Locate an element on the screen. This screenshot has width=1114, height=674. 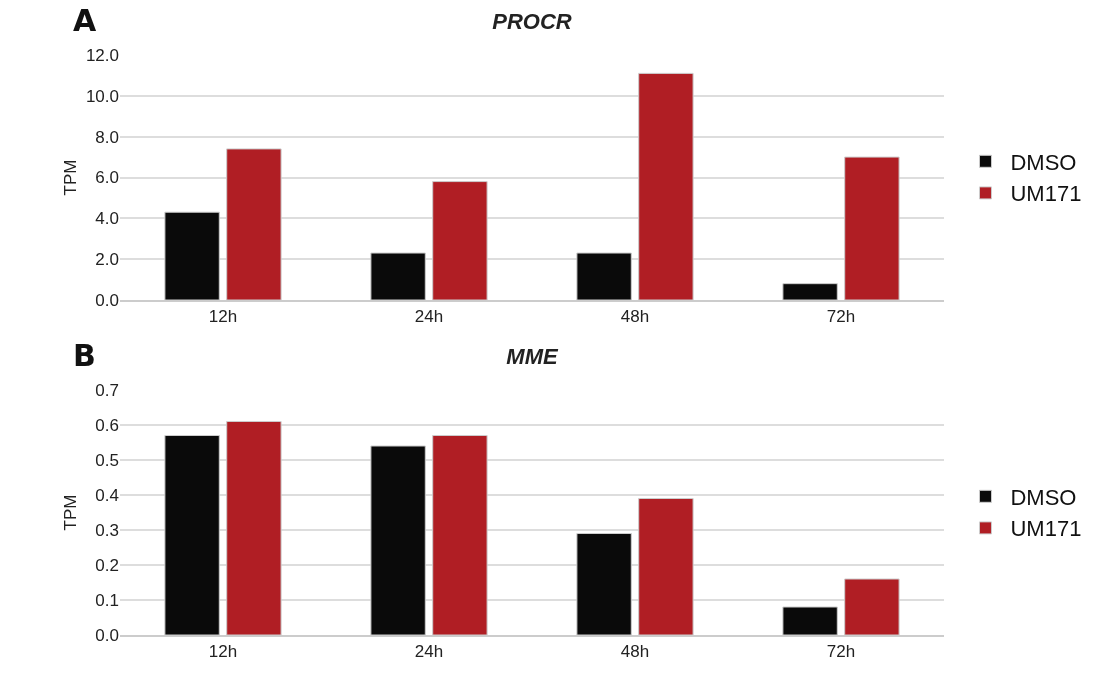
text: B is located at coordinates (84, 355).